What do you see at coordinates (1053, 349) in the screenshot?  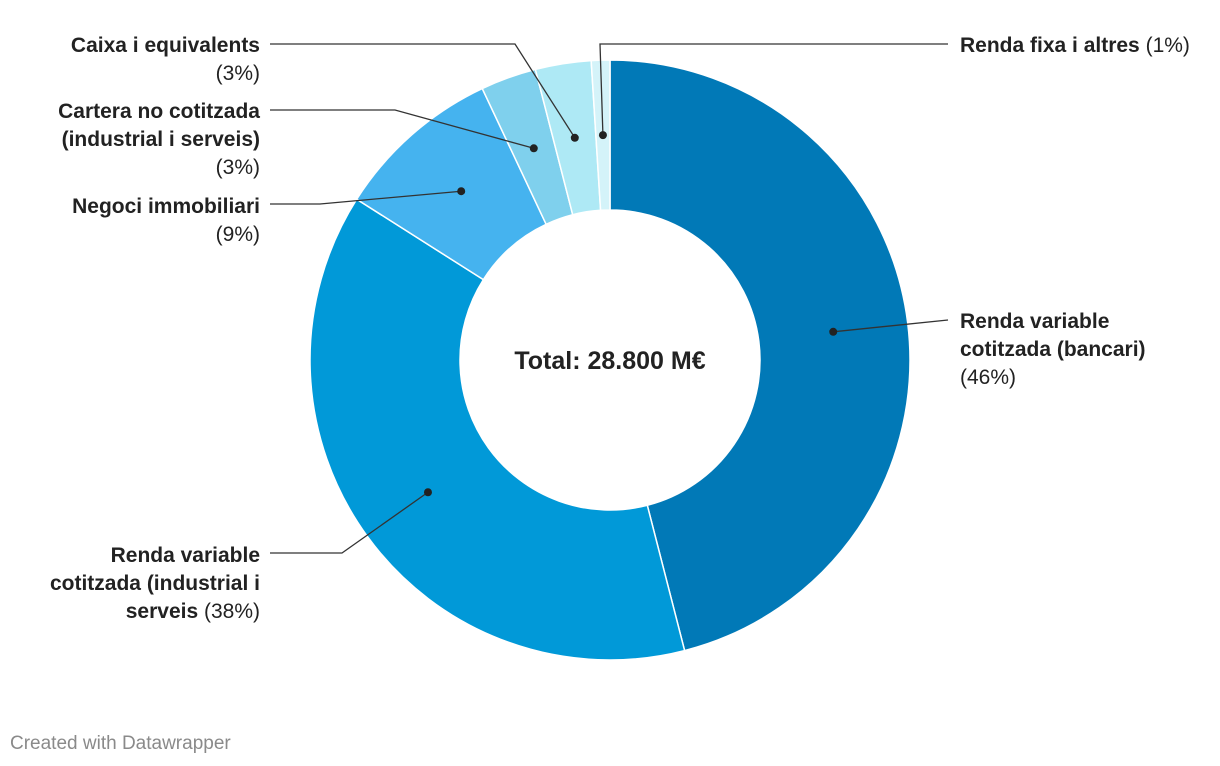 I see `slice-label-0: Renda variable cotitzada (bancari) (46%)` at bounding box center [1053, 349].